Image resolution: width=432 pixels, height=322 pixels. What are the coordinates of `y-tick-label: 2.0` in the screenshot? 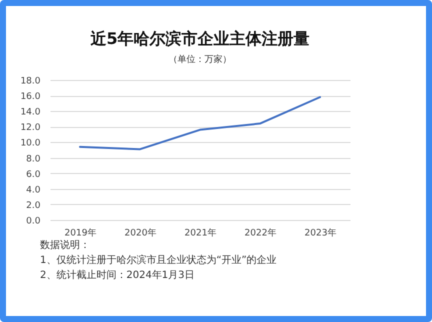 It's located at (33, 205).